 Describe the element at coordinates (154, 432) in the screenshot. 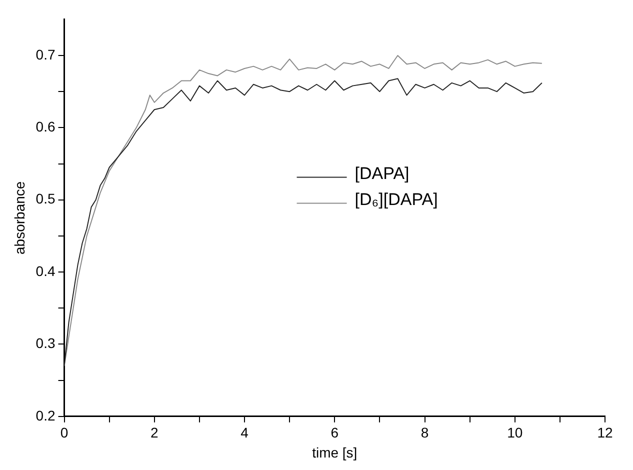

I see `x-tick-label: 2` at that location.